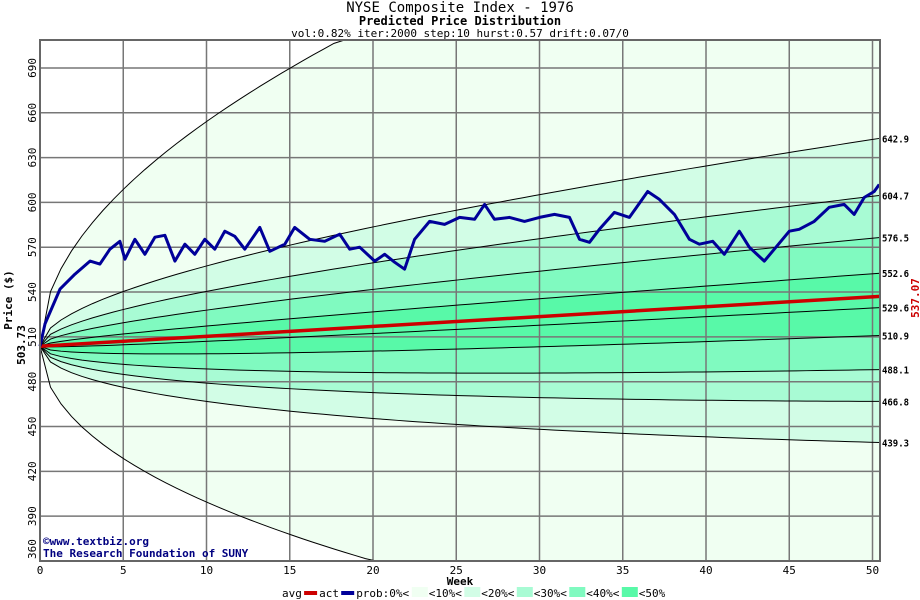 This screenshot has width=920, height=600. What do you see at coordinates (895, 139) in the screenshot?
I see `quantile-end-label: 642.9` at bounding box center [895, 139].